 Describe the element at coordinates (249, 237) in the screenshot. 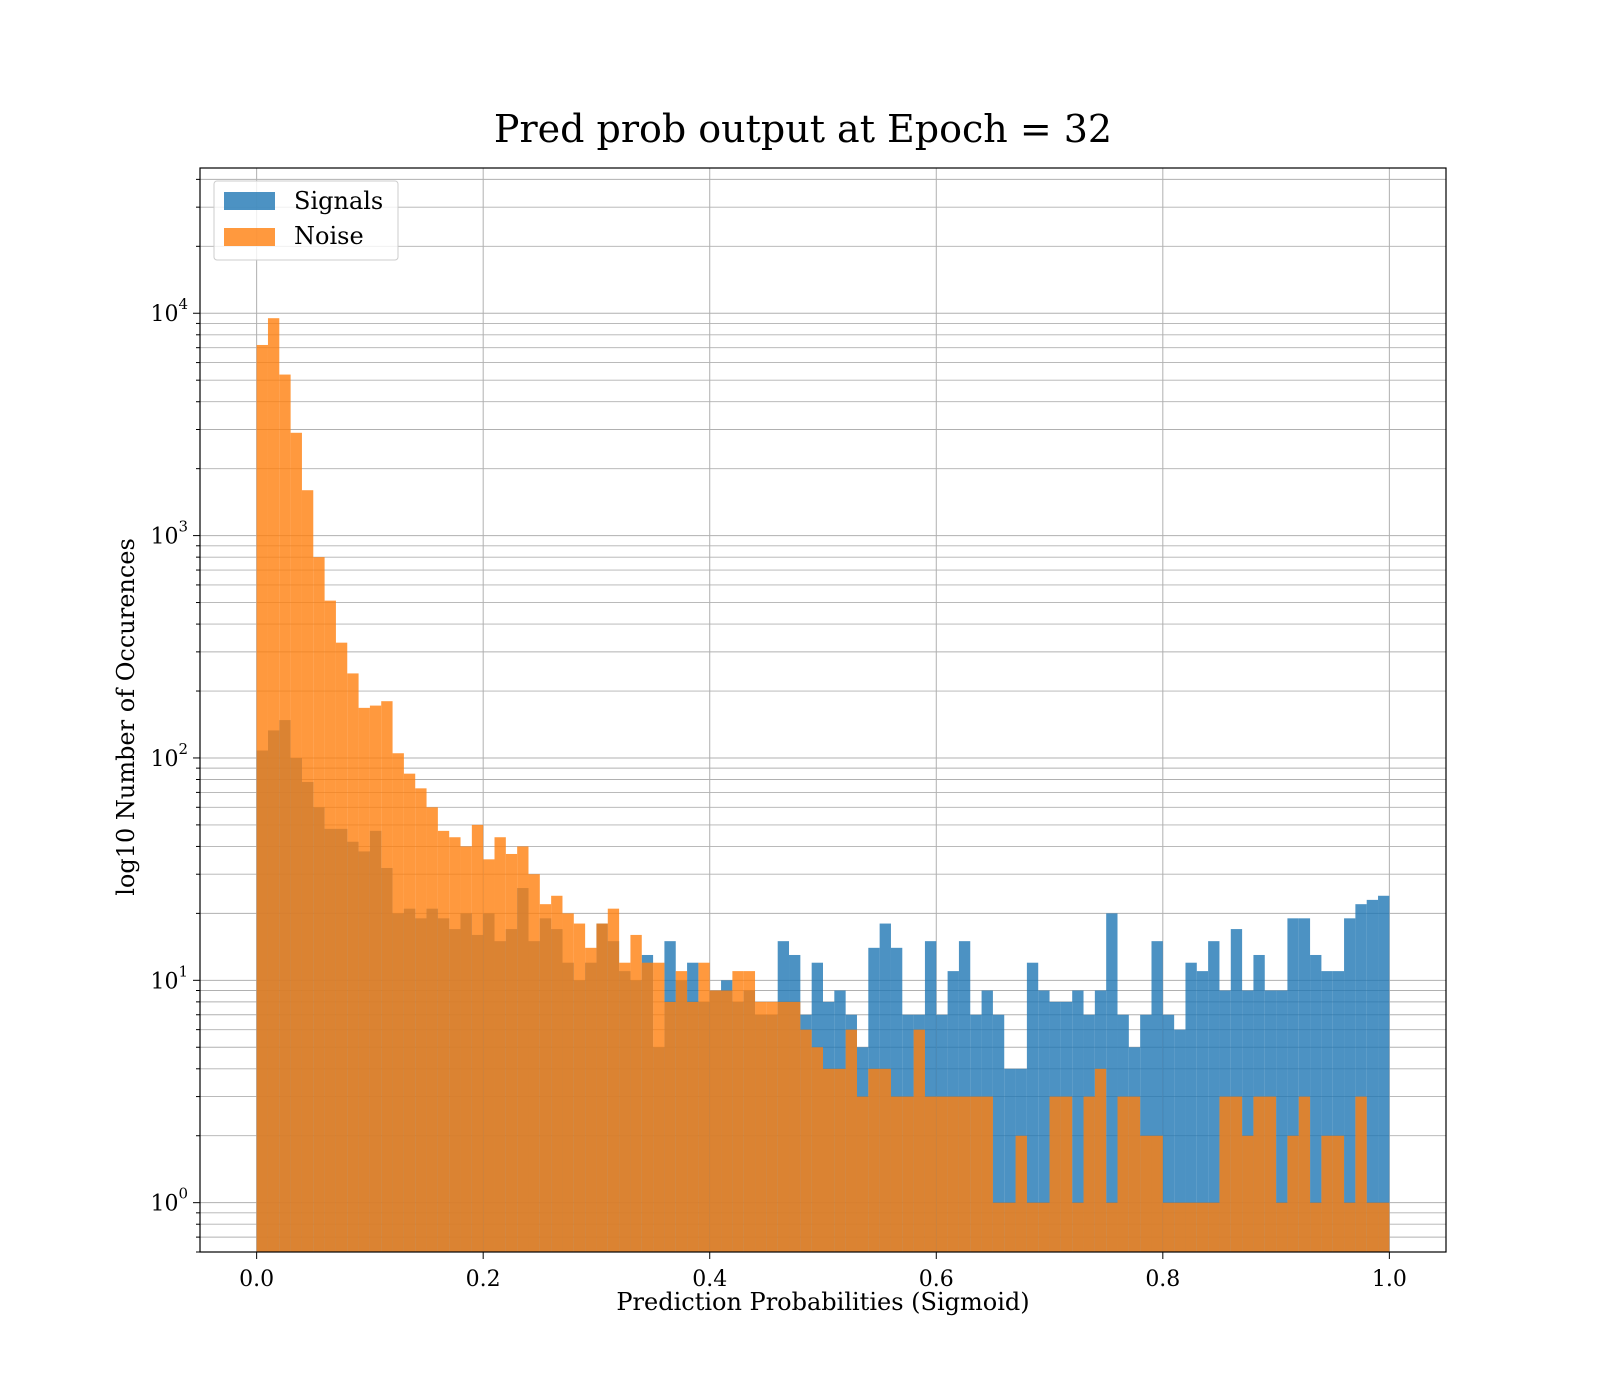

I see `legend-swatch-noise` at that location.